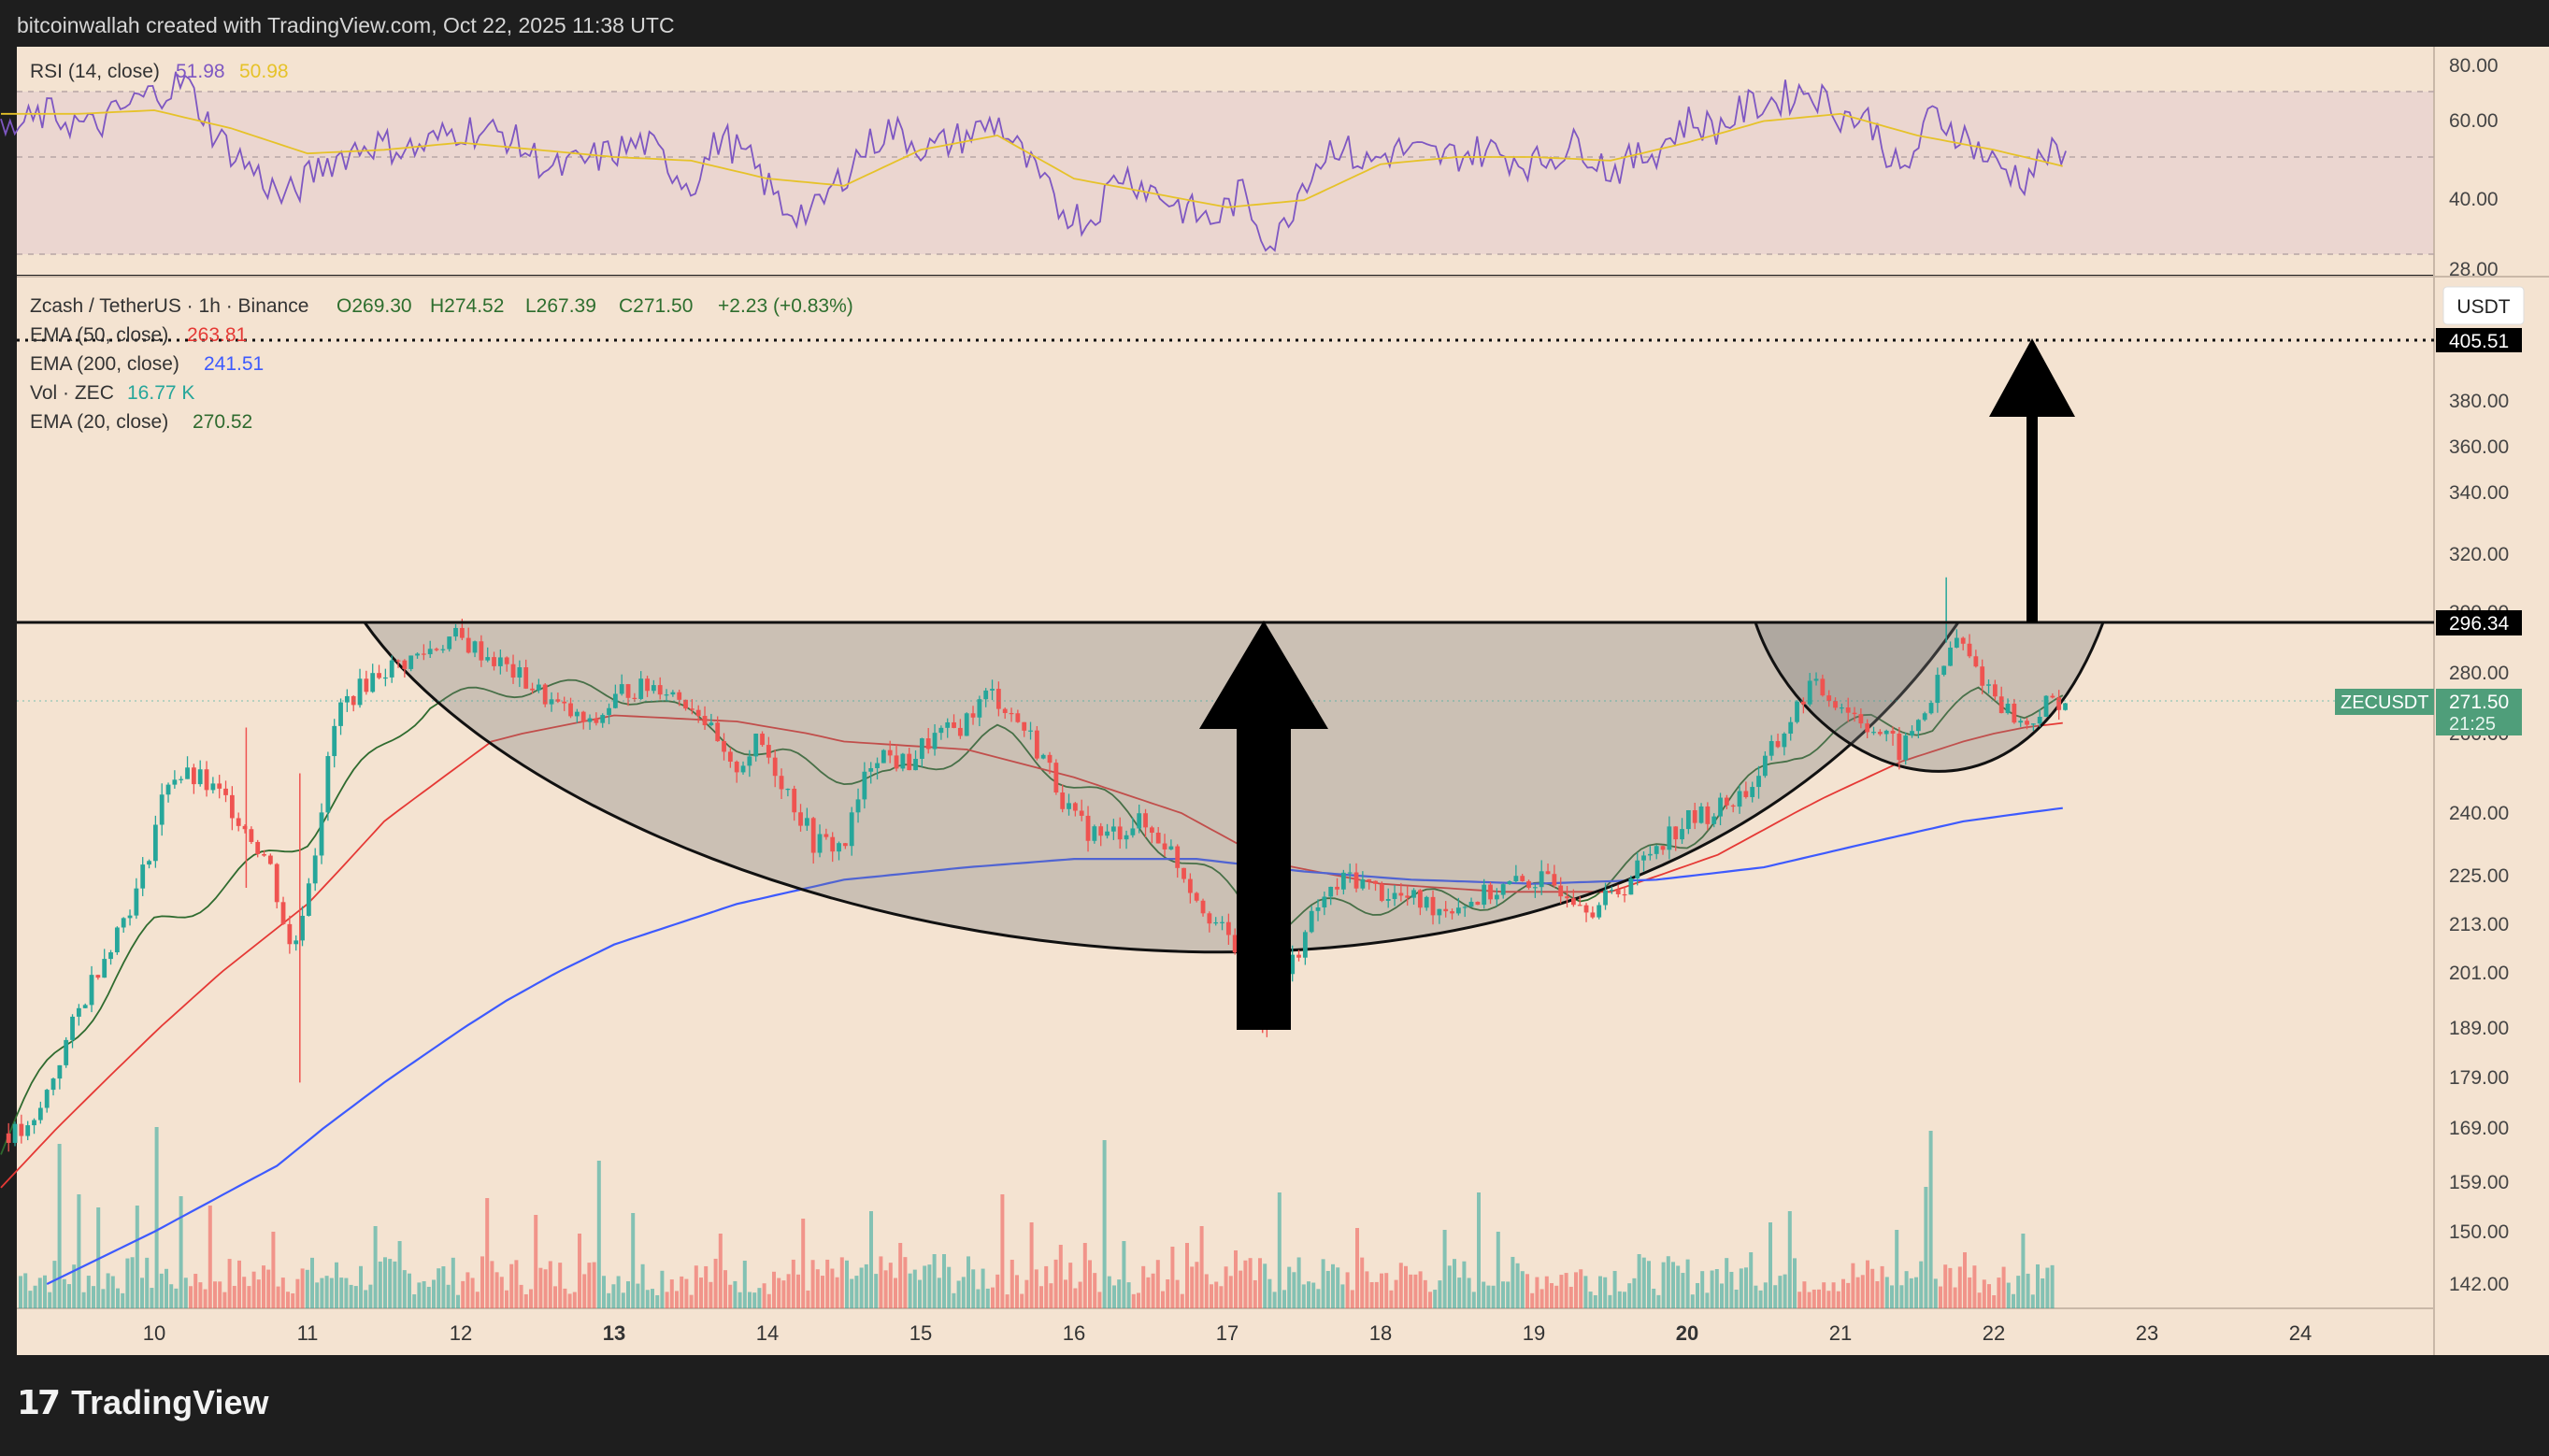  I want to click on currency-button: USDT, so click(2483, 307).